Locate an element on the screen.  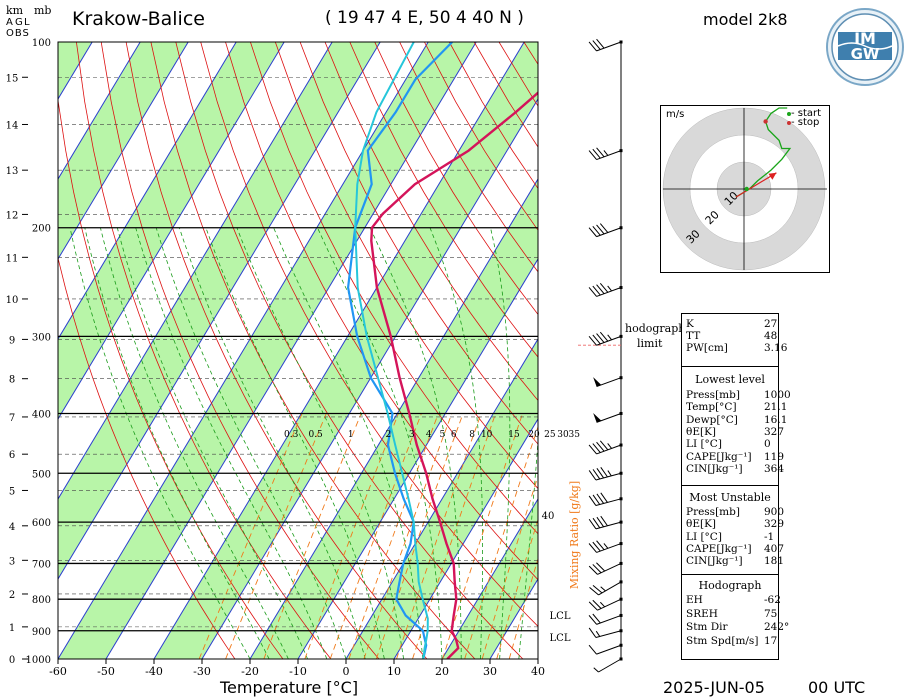
mixing-ratio-axis-label: Mixing Ratio [g/kg] is located at coordinates (574, 535).